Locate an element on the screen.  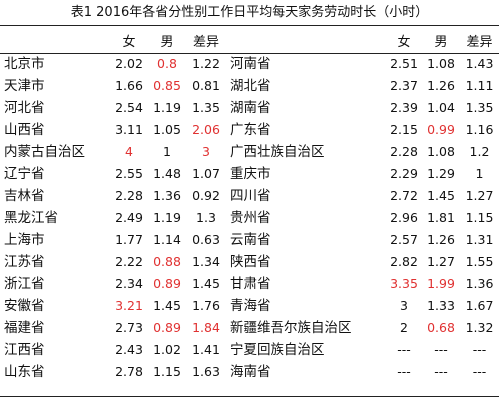
province-name: 海南省 is located at coordinates (250, 372).